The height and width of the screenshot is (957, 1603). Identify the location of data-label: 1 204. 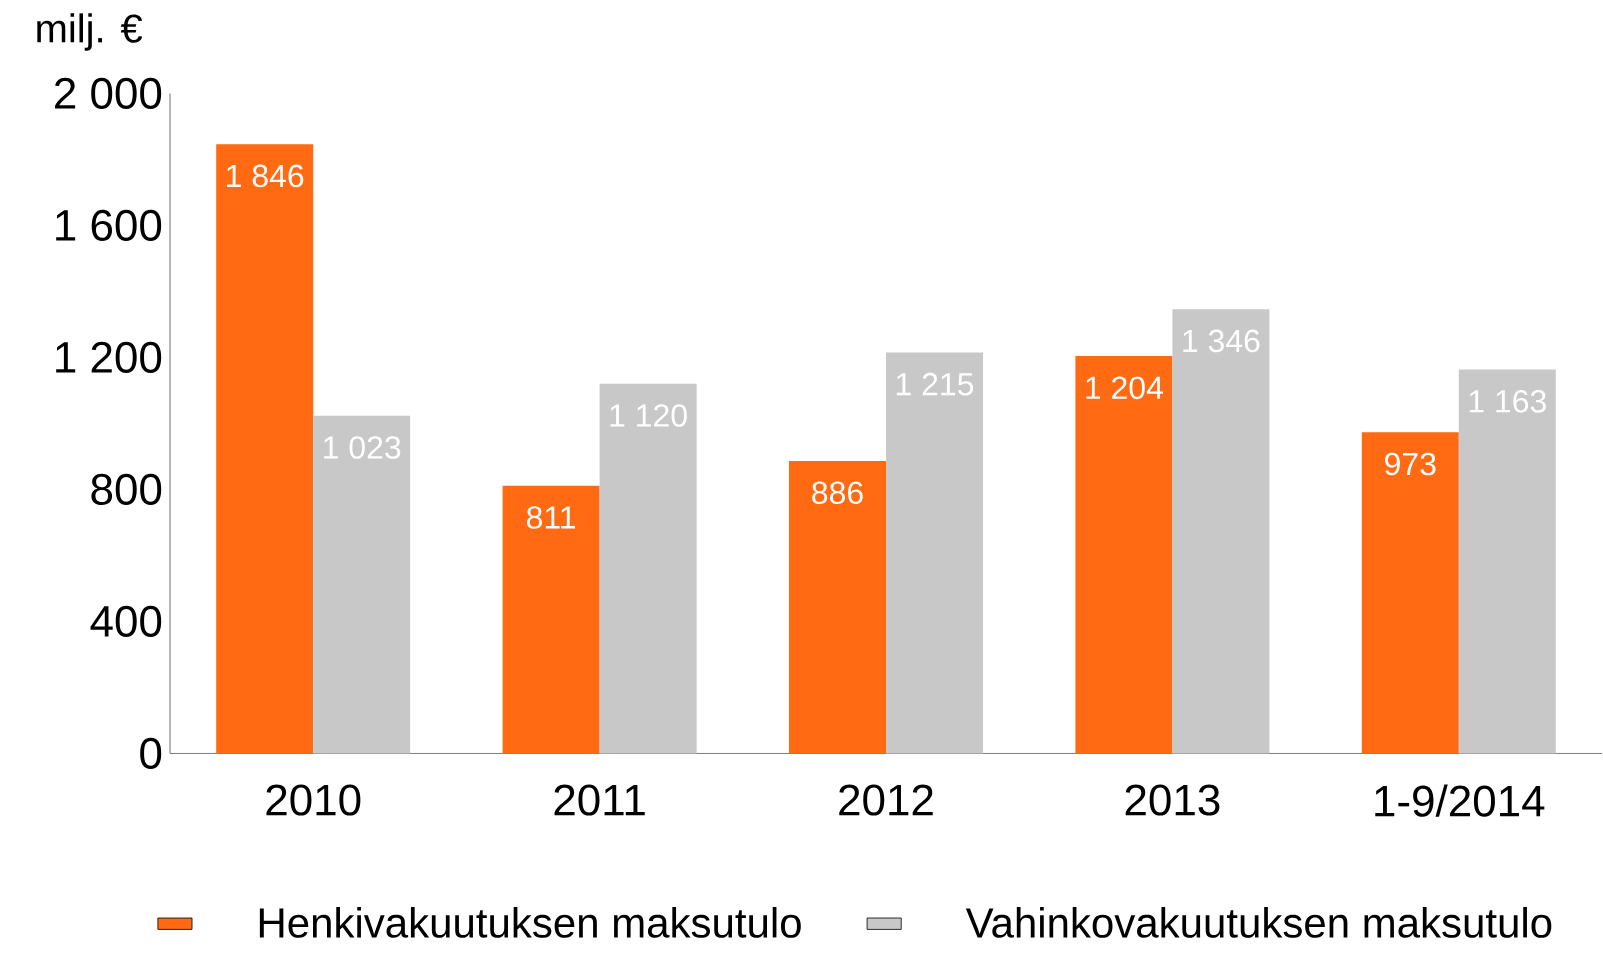
(1124, 388).